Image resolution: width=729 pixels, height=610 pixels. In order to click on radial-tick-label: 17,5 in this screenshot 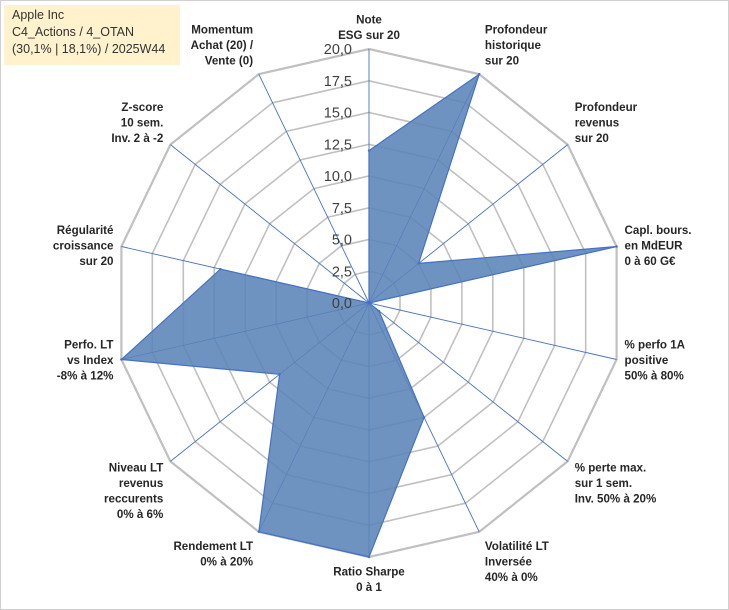, I will do `click(338, 82)`.